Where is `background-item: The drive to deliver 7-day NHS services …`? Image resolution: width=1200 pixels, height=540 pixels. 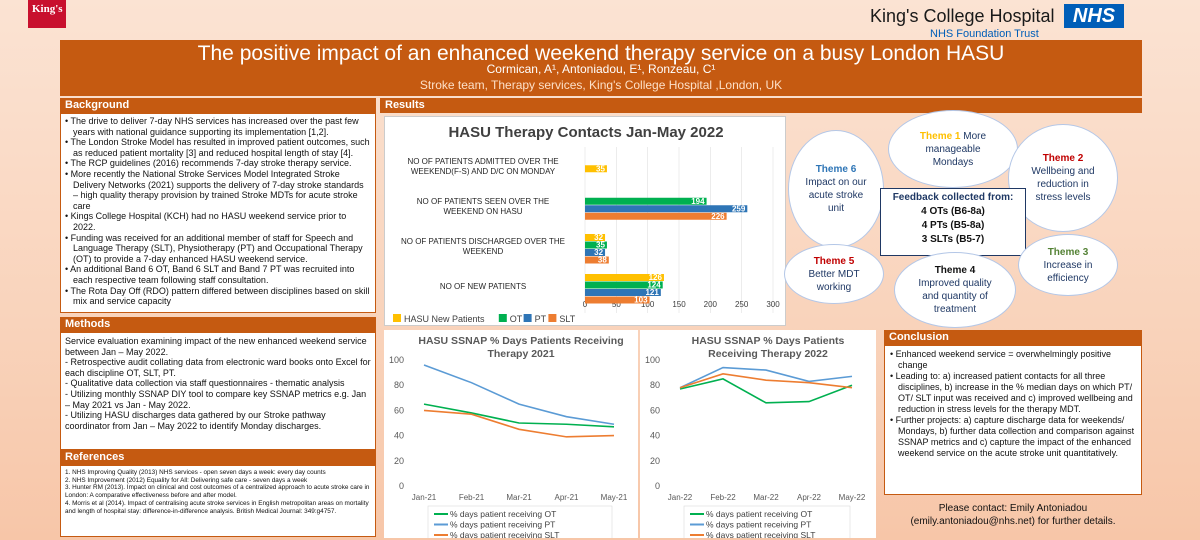
background-item: The drive to deliver 7-day NHS services … is located at coordinates (218, 126).